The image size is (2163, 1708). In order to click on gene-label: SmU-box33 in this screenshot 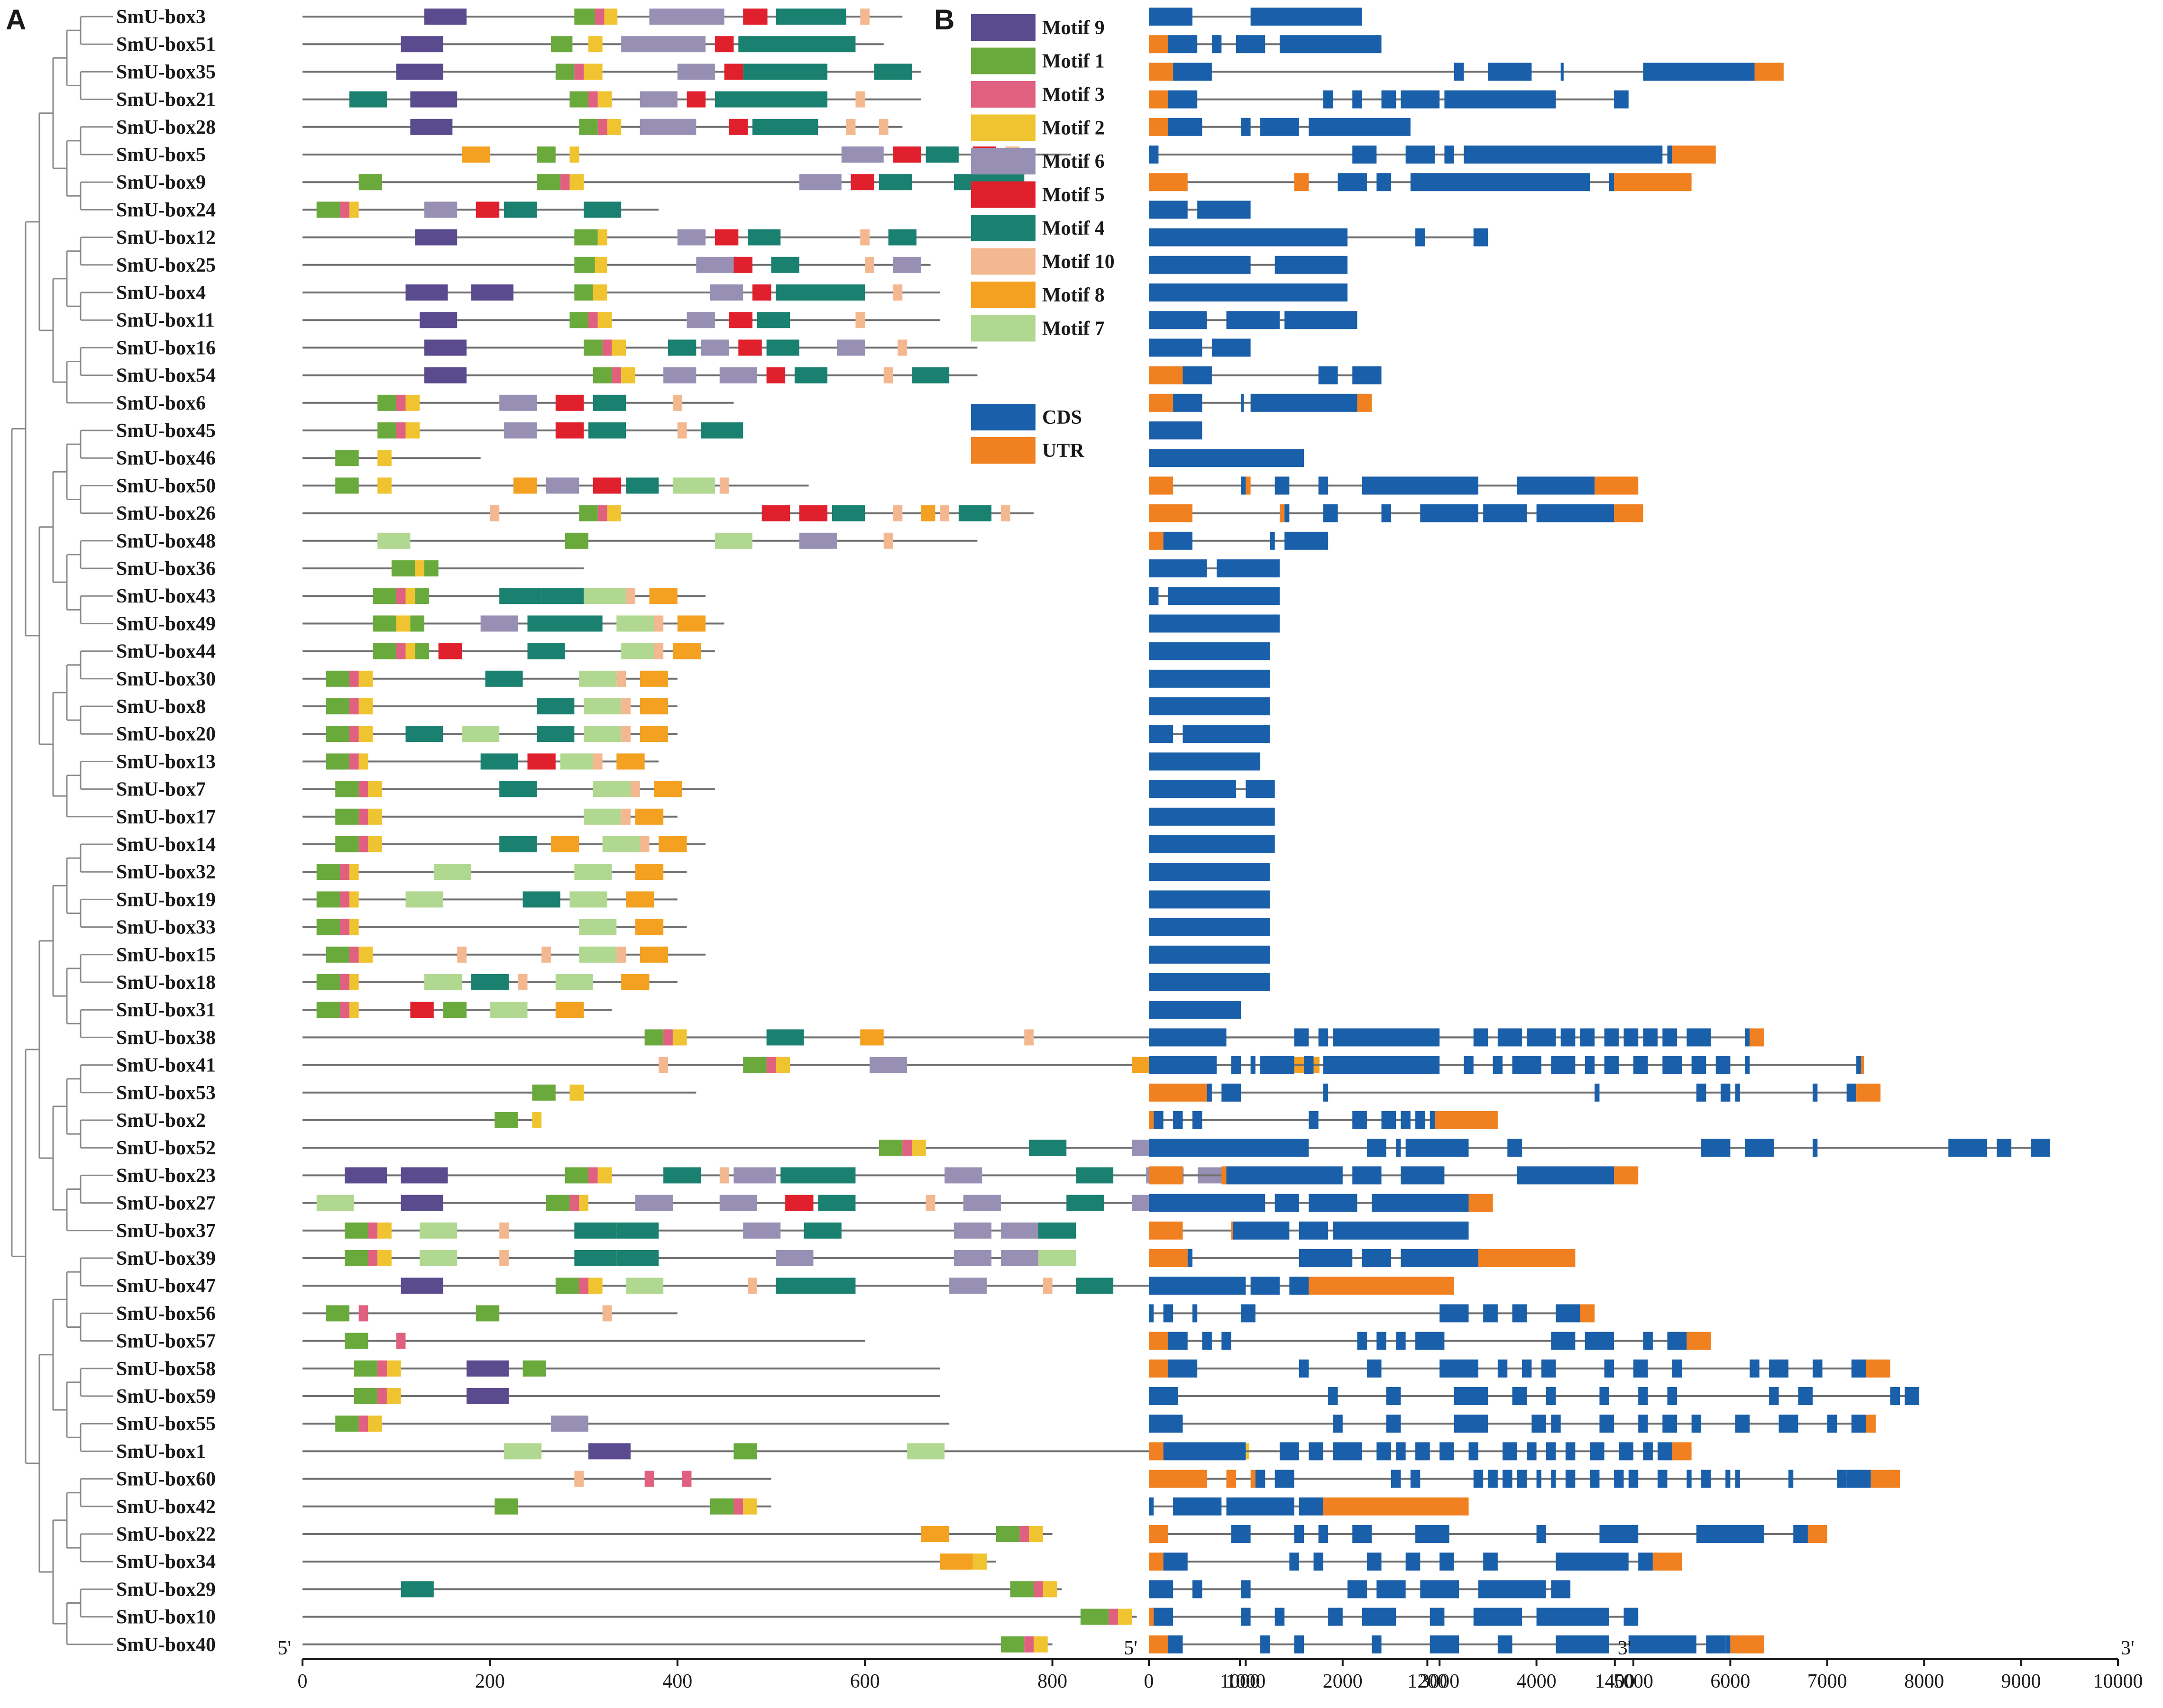, I will do `click(166, 928)`.